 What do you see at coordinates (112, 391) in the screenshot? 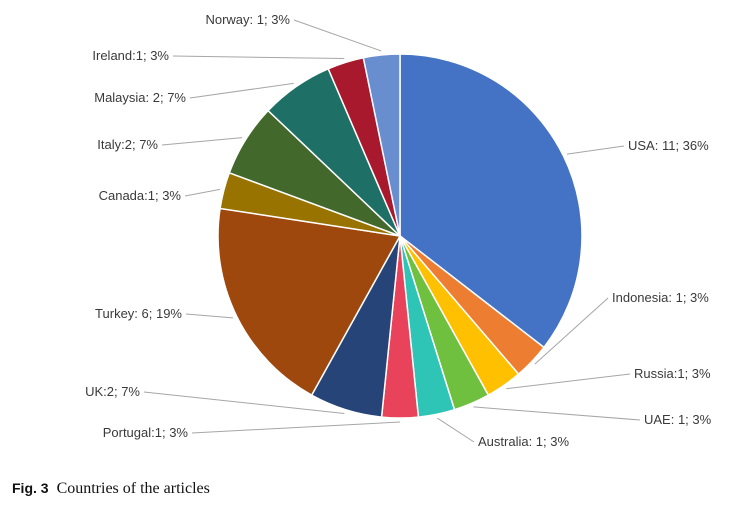
I see `slice-label: UK:2; 7%` at bounding box center [112, 391].